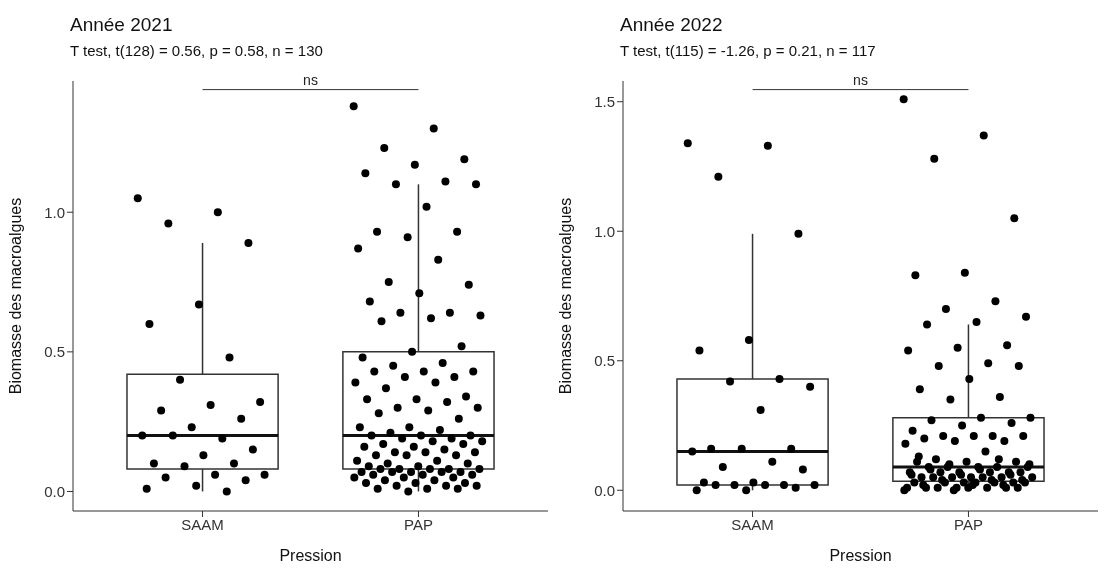 The image size is (1119, 572). I want to click on chart-title: Année 2021, so click(122, 25).